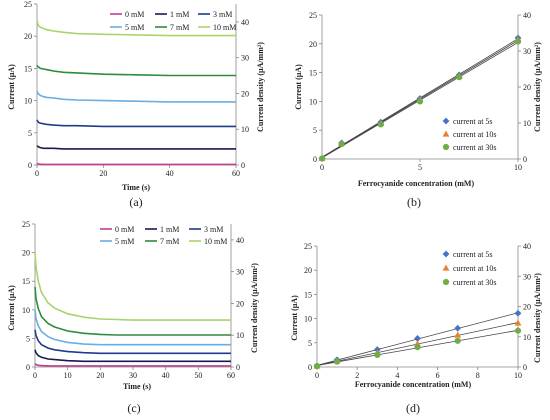 This screenshot has width=550, height=420. Describe the element at coordinates (397, 375) in the screenshot. I see `x-tick-label: 4` at that location.